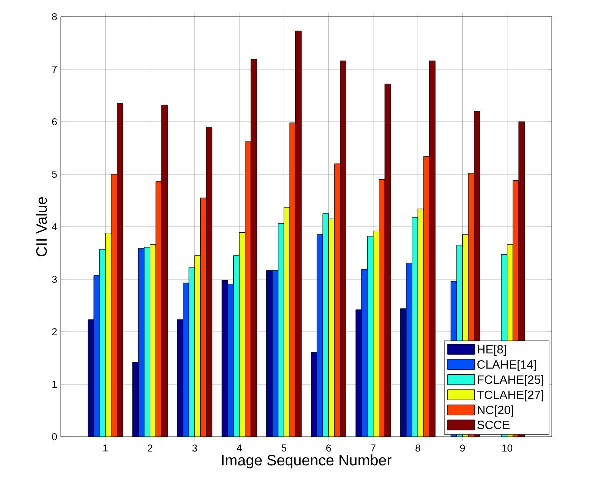 This screenshot has width=592, height=489. What do you see at coordinates (55, 122) in the screenshot?
I see `y-tick-label: 6` at bounding box center [55, 122].